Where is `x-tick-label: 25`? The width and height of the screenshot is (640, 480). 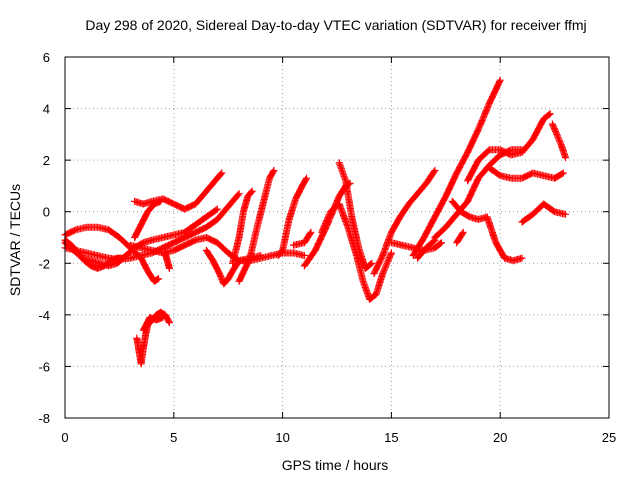 x-tick-label: 25 is located at coordinates (609, 437).